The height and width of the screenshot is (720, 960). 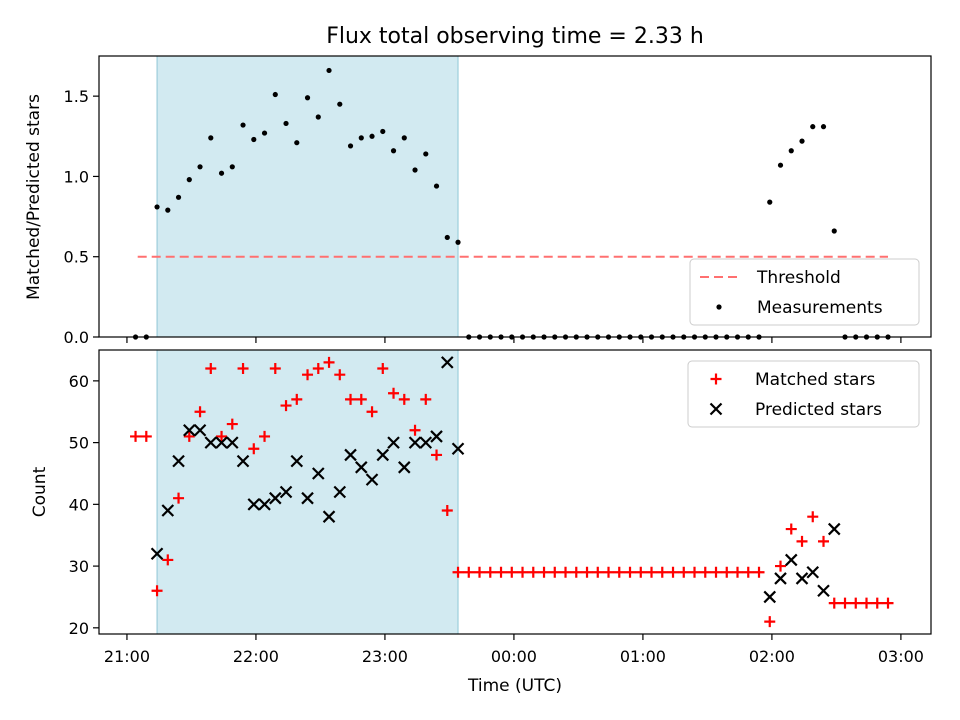 What do you see at coordinates (307, 196) in the screenshot?
I see `top-shaded-interval` at bounding box center [307, 196].